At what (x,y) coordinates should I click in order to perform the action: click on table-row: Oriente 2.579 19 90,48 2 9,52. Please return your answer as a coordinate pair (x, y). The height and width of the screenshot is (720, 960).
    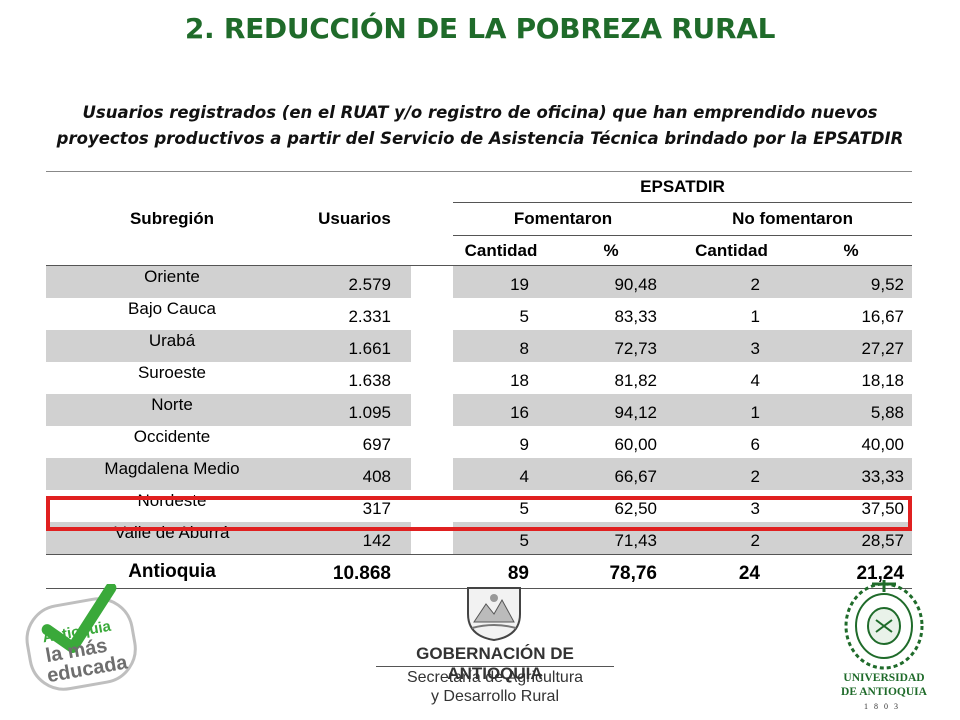
    Looking at the image, I should click on (479, 281).